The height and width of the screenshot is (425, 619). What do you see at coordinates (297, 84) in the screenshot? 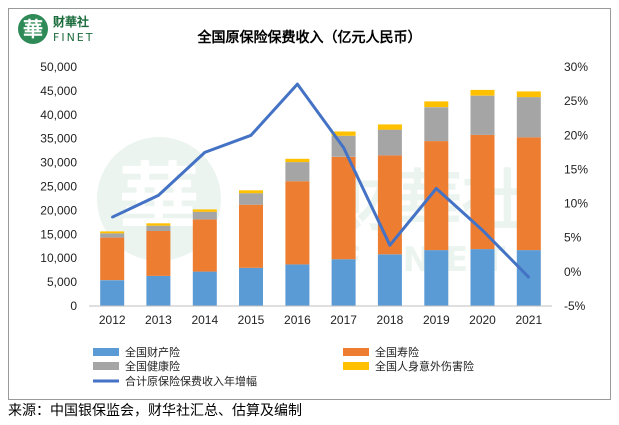
I see `line-point-2016` at bounding box center [297, 84].